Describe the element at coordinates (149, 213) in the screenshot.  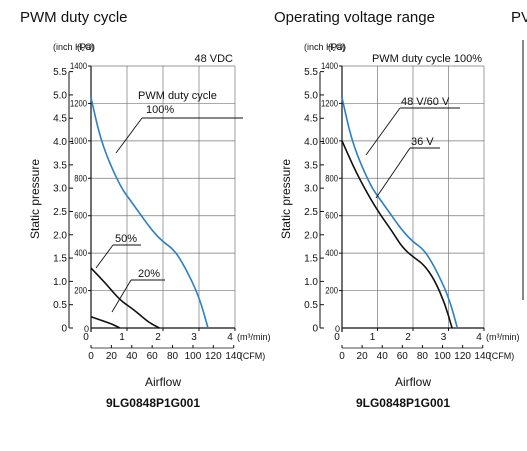
I see `series-line-100-` at that location.